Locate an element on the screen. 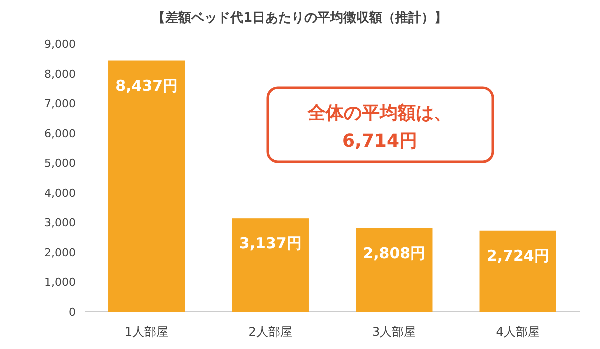  data-label: 2,808円 is located at coordinates (394, 253).